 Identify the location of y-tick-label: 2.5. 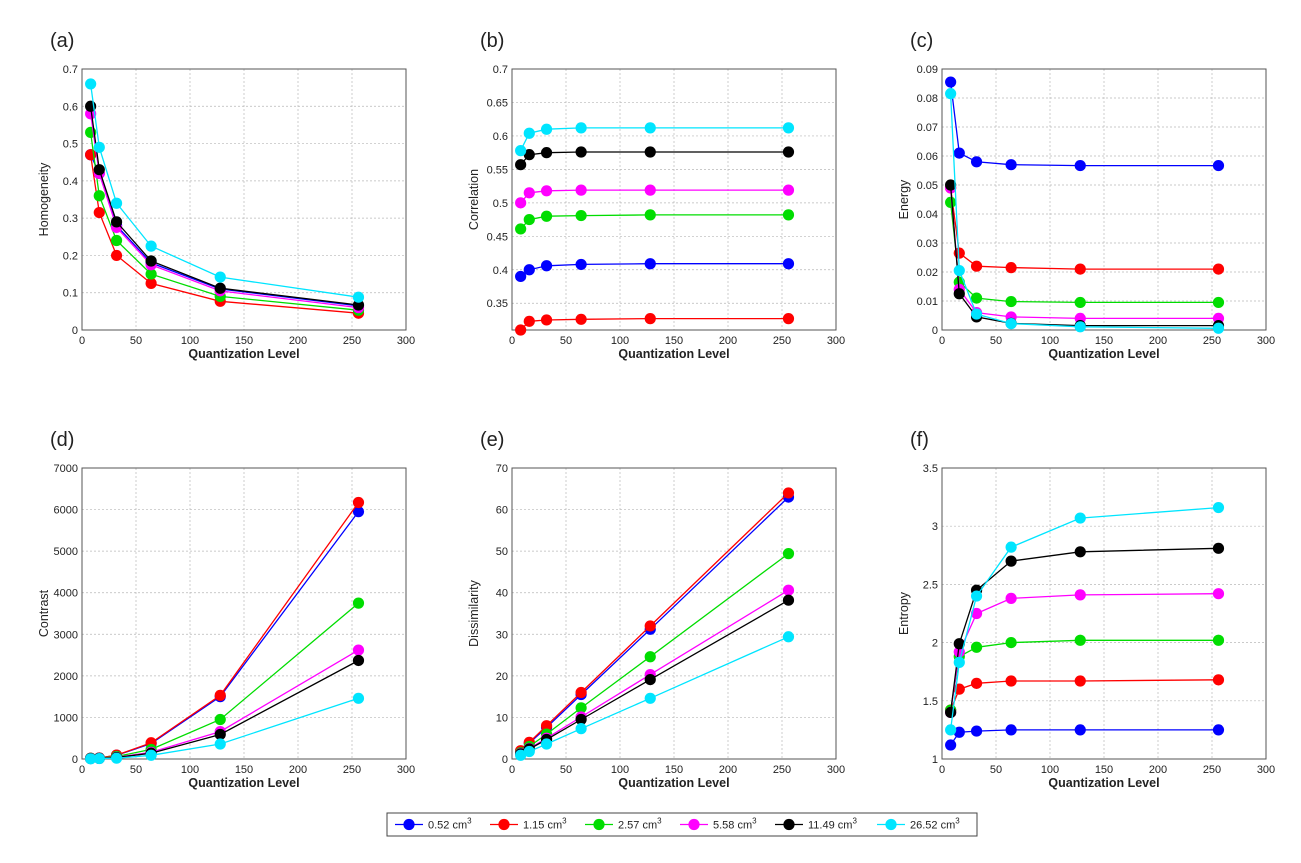
(930, 585).